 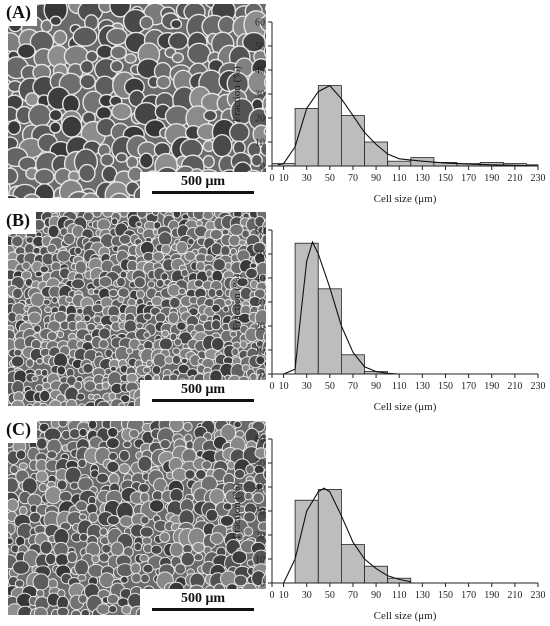 I want to click on x-tick-label: 170, so click(x=468, y=386).